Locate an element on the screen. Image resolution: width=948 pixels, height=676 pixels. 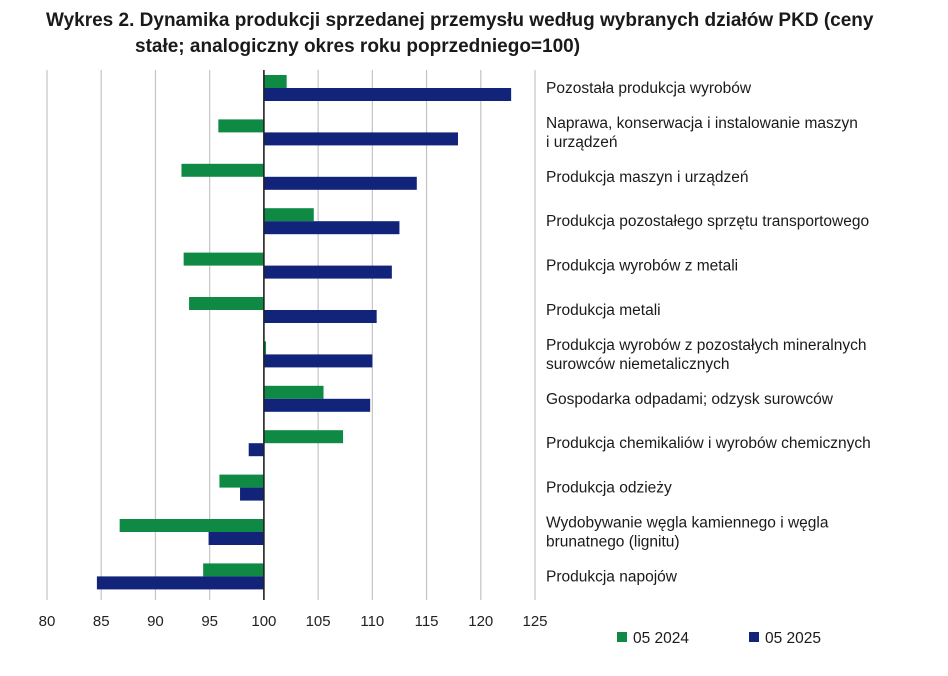
category-label-3: Produkcja maszyn i urządzeń is located at coordinates (647, 177).